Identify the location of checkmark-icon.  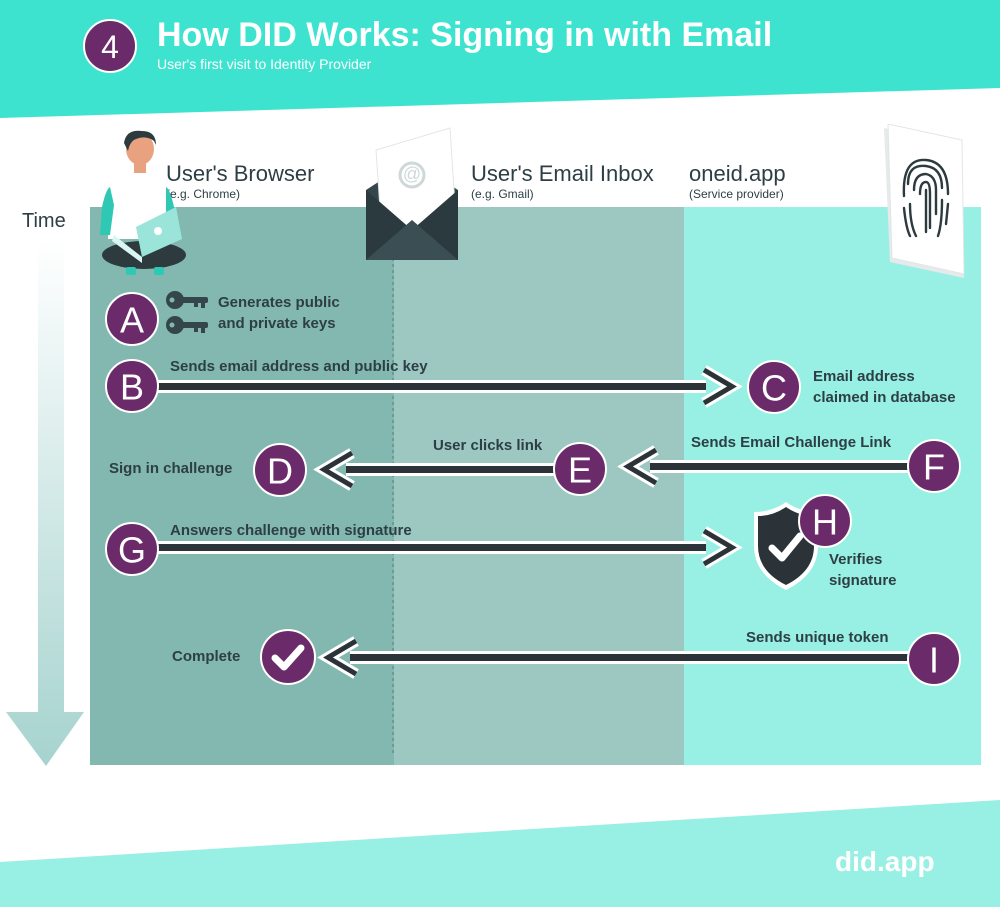
(288, 657).